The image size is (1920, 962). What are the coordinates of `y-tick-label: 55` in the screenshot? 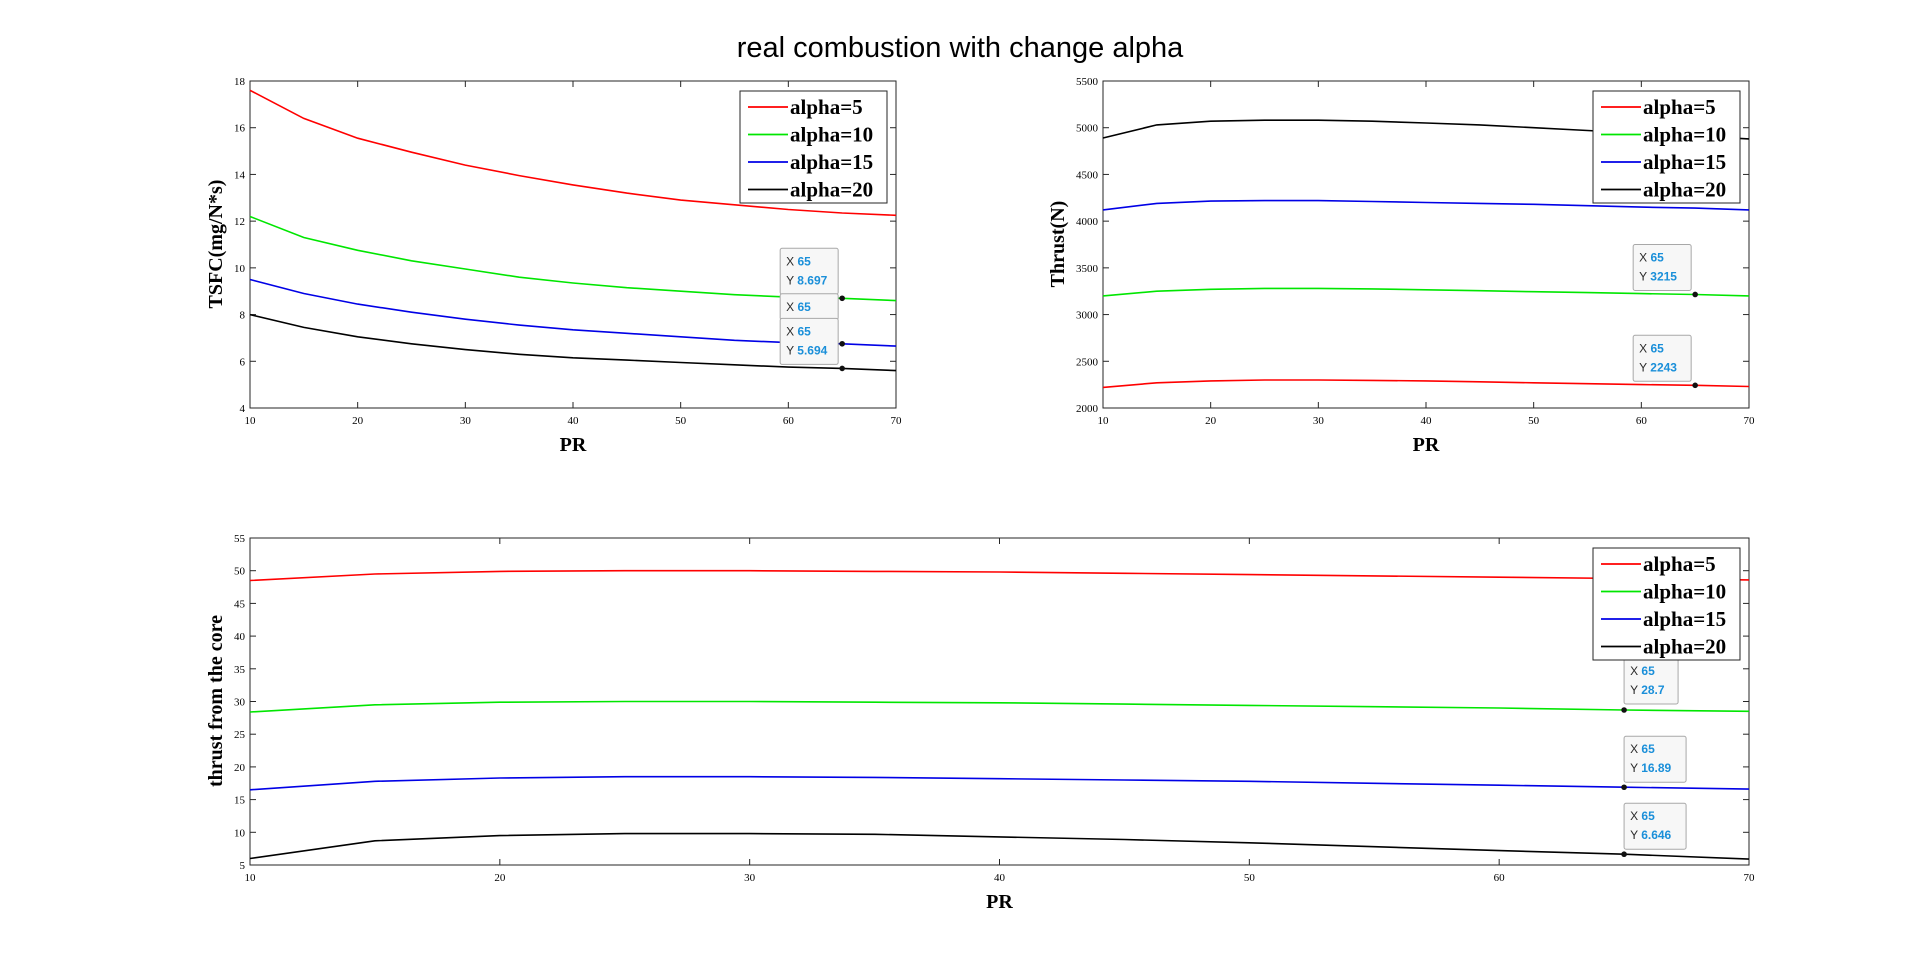 It's located at (240, 539).